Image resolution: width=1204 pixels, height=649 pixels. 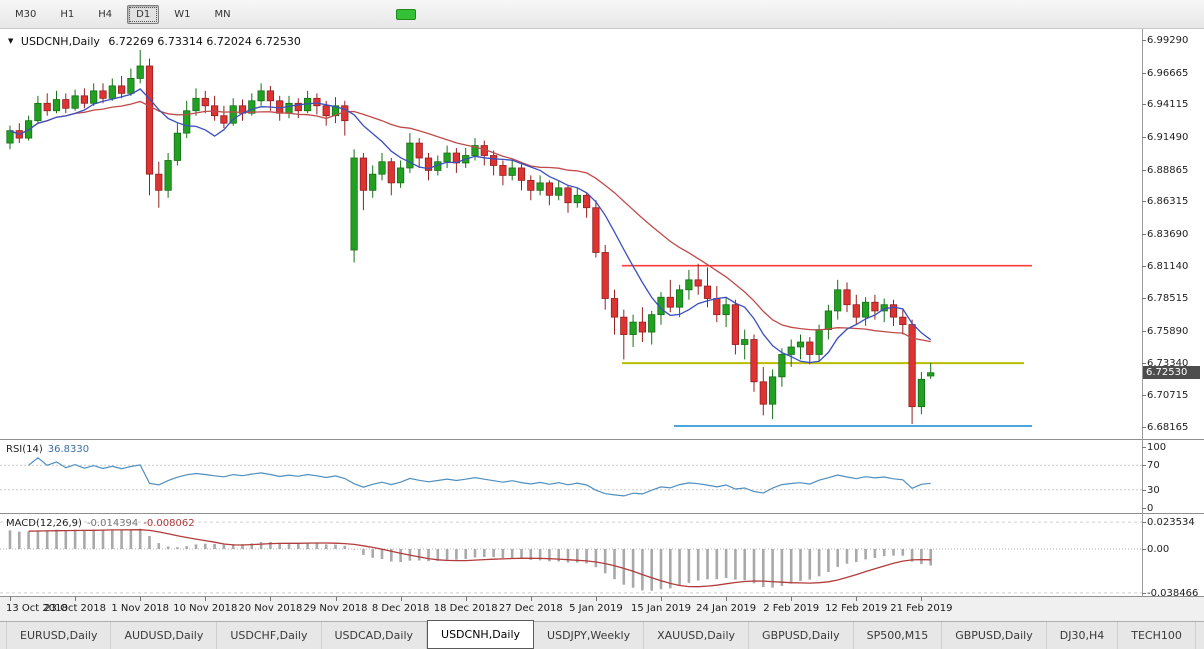 I want to click on toolbar-green-indicator, so click(x=405, y=14).